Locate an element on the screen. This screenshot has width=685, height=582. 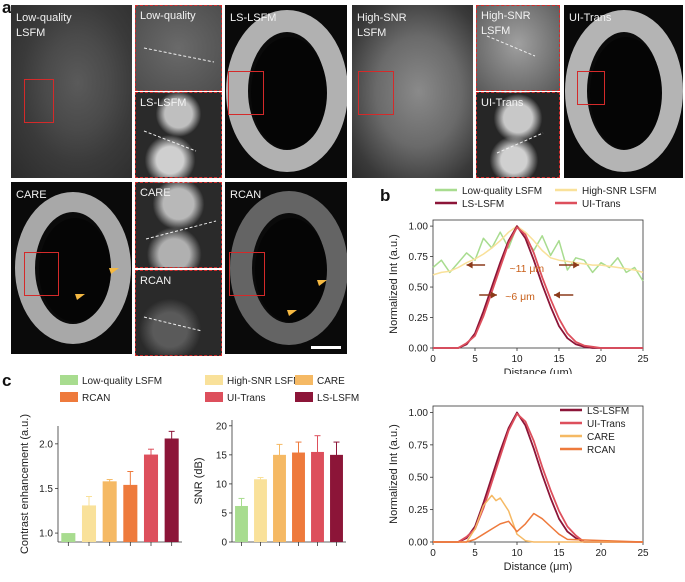
x-tick-label: 25 is located at coordinates (643, 359).